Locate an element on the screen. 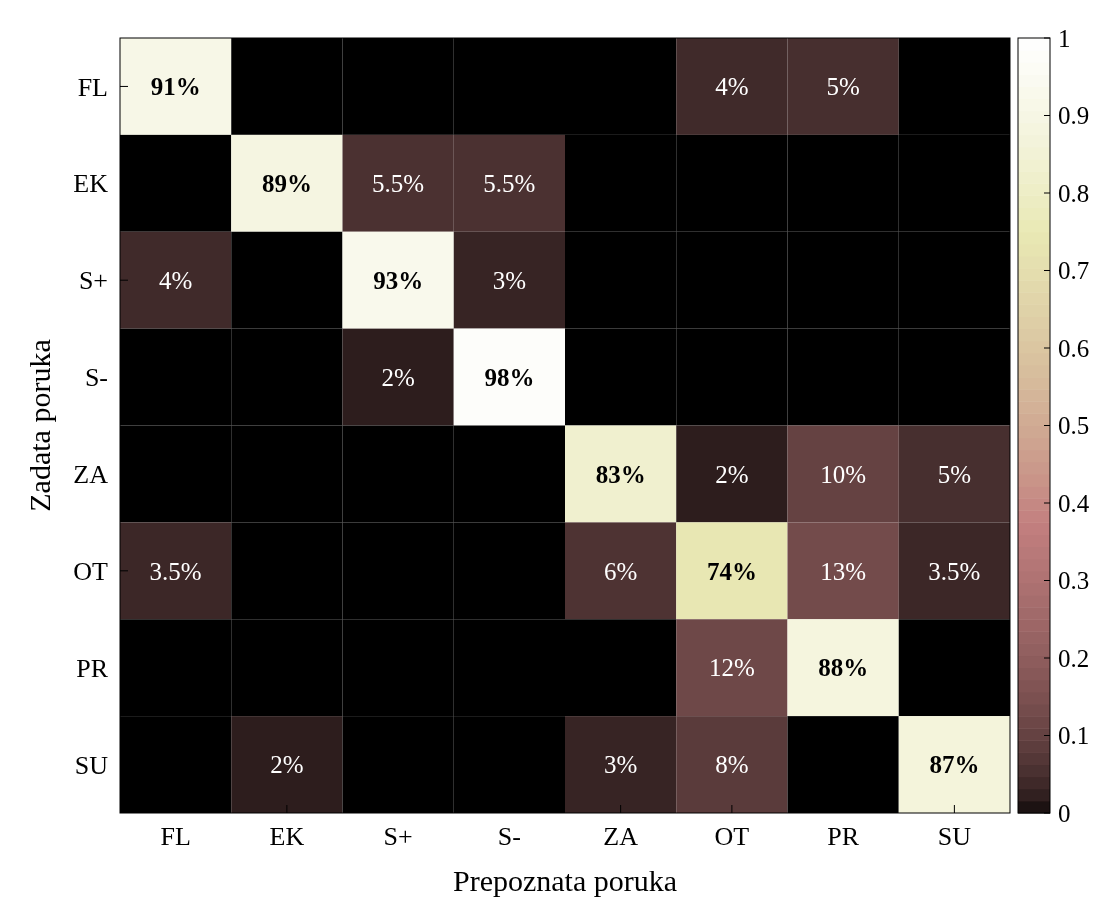  data-label: 98% is located at coordinates (509, 377).